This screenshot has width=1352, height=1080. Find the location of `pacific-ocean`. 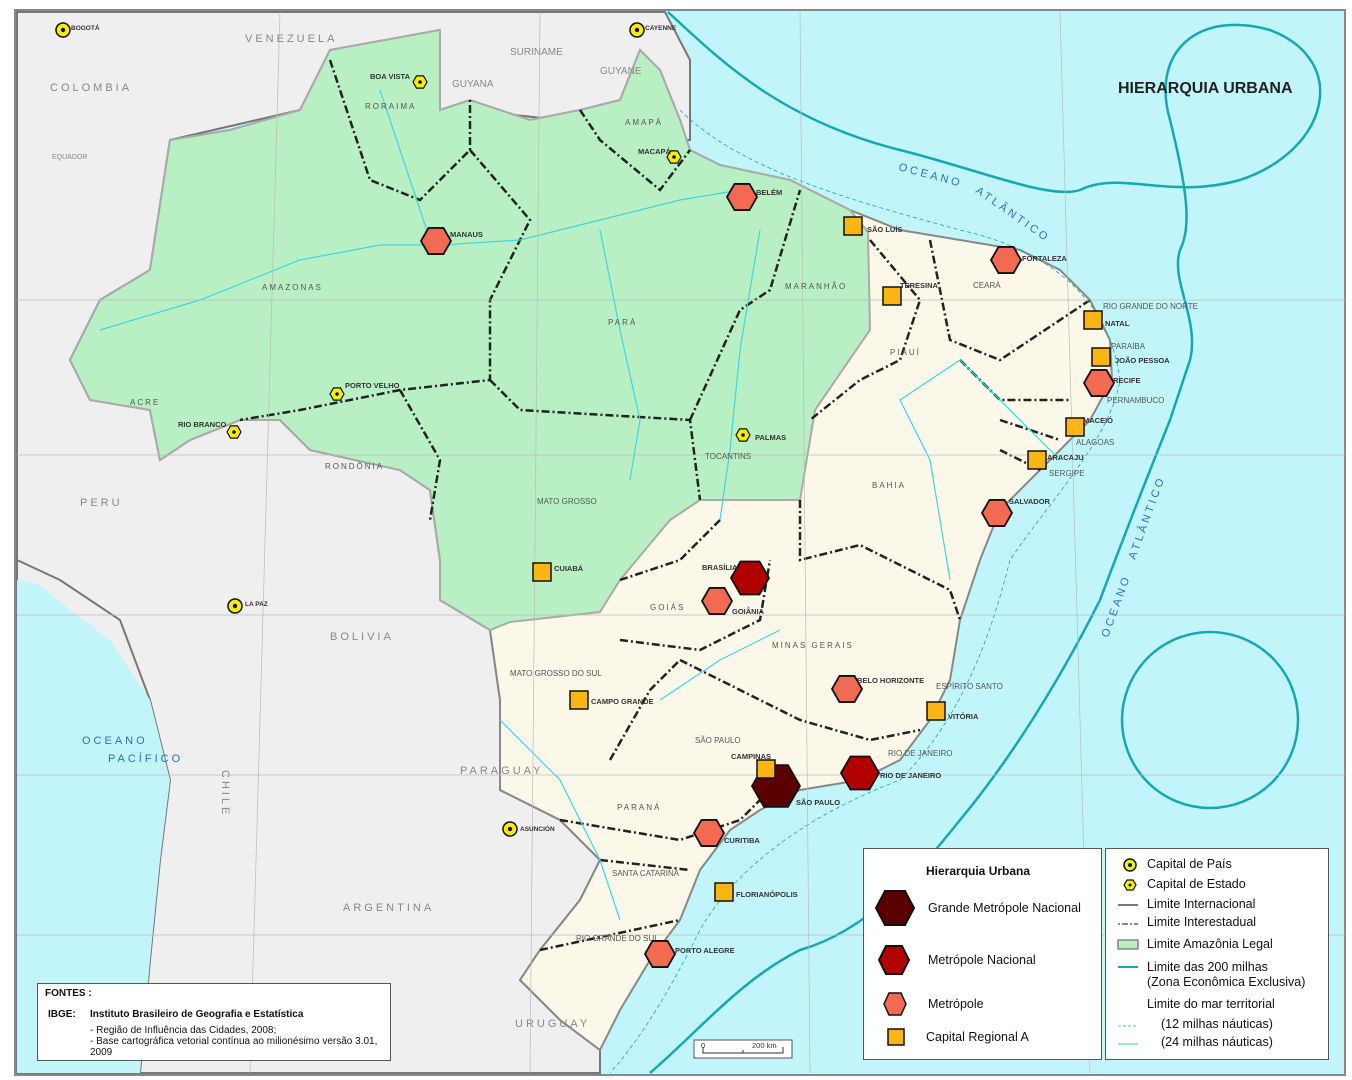

pacific-ocean is located at coordinates (93, 826).